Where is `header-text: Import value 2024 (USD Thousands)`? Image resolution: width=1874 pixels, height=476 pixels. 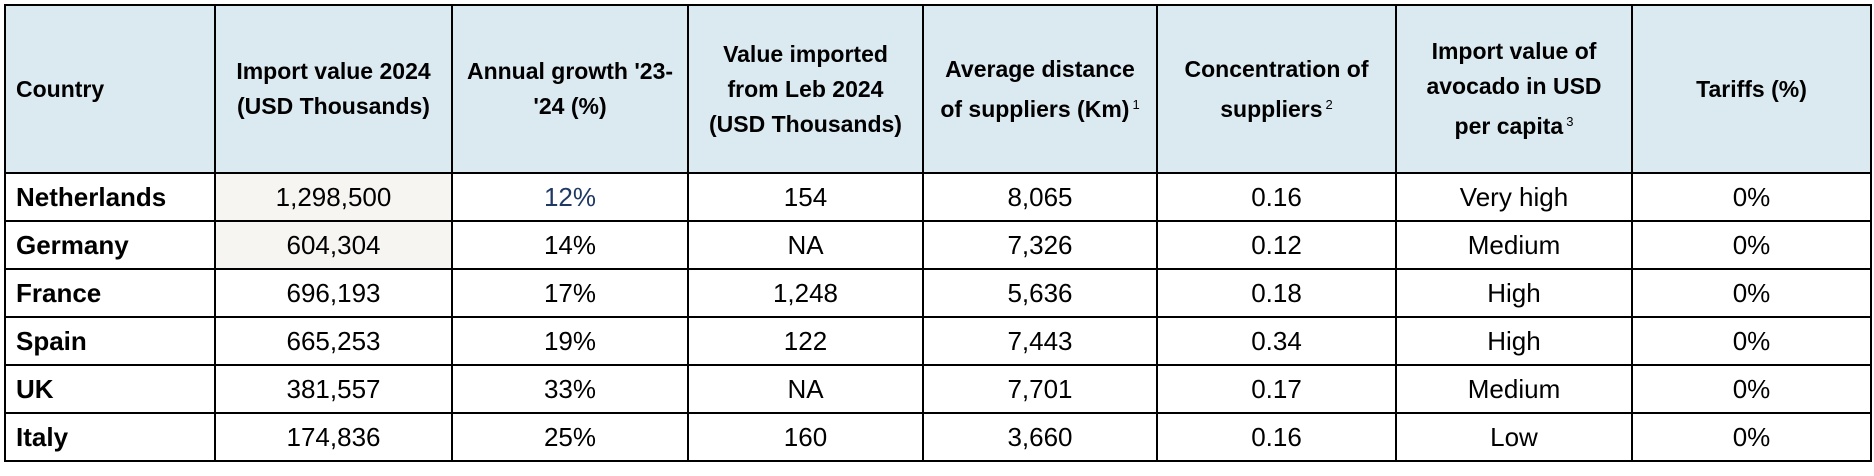 header-text: Import value 2024 (USD Thousands) is located at coordinates (333, 88).